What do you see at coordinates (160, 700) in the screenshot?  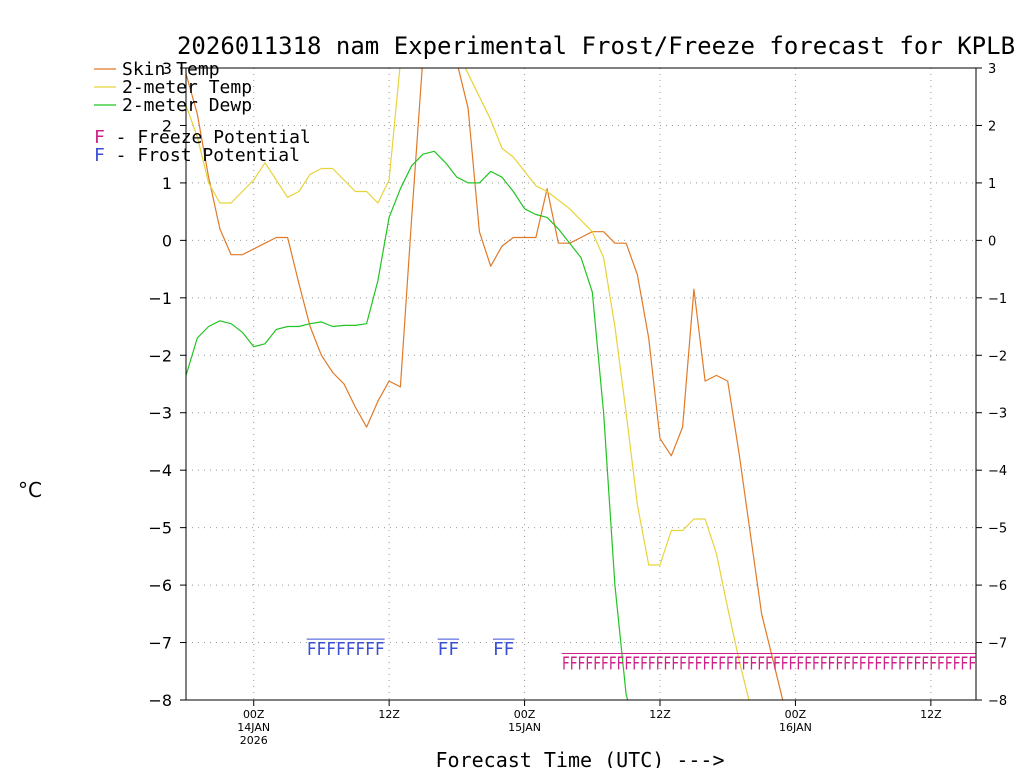 I see `y-tick-label-left: −8` at bounding box center [160, 700].